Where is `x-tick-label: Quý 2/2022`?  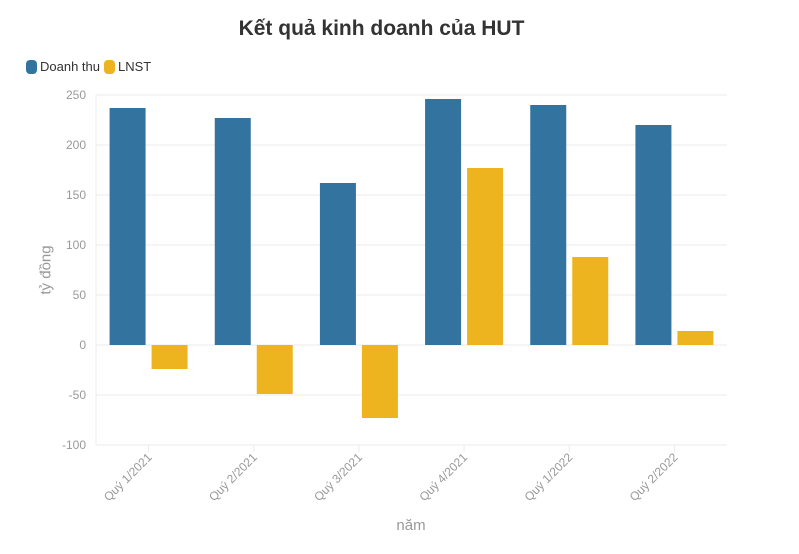
x-tick-label: Quý 2/2022 is located at coordinates (654, 477).